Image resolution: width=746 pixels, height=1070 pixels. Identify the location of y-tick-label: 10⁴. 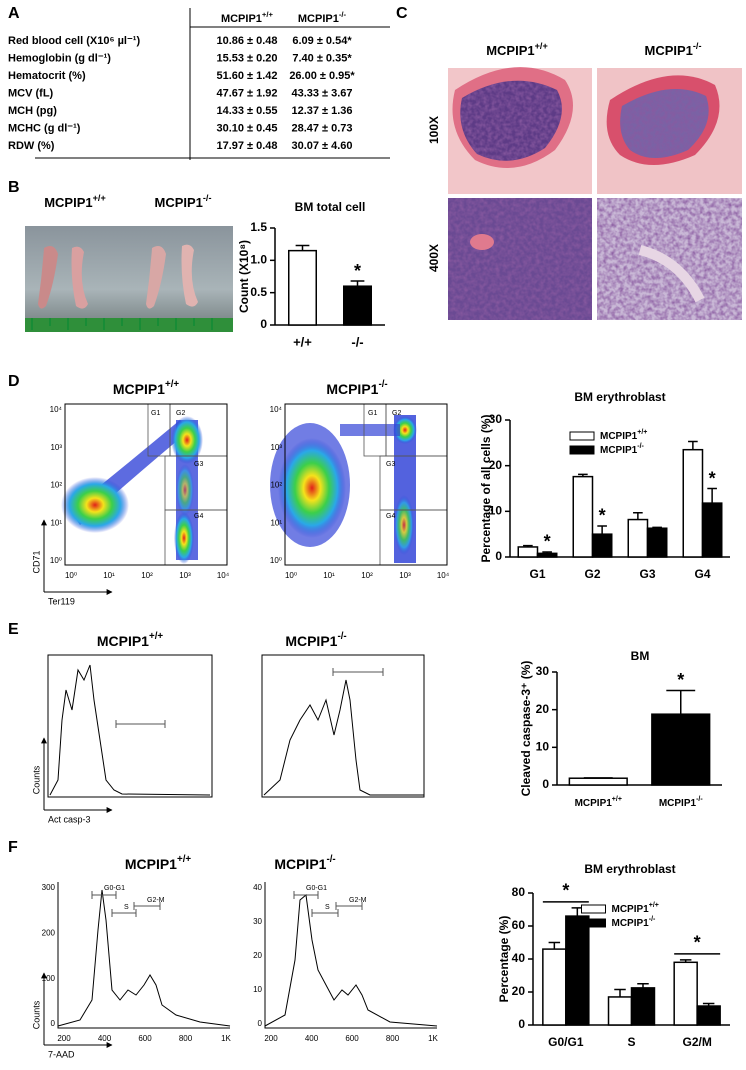
(56, 409).